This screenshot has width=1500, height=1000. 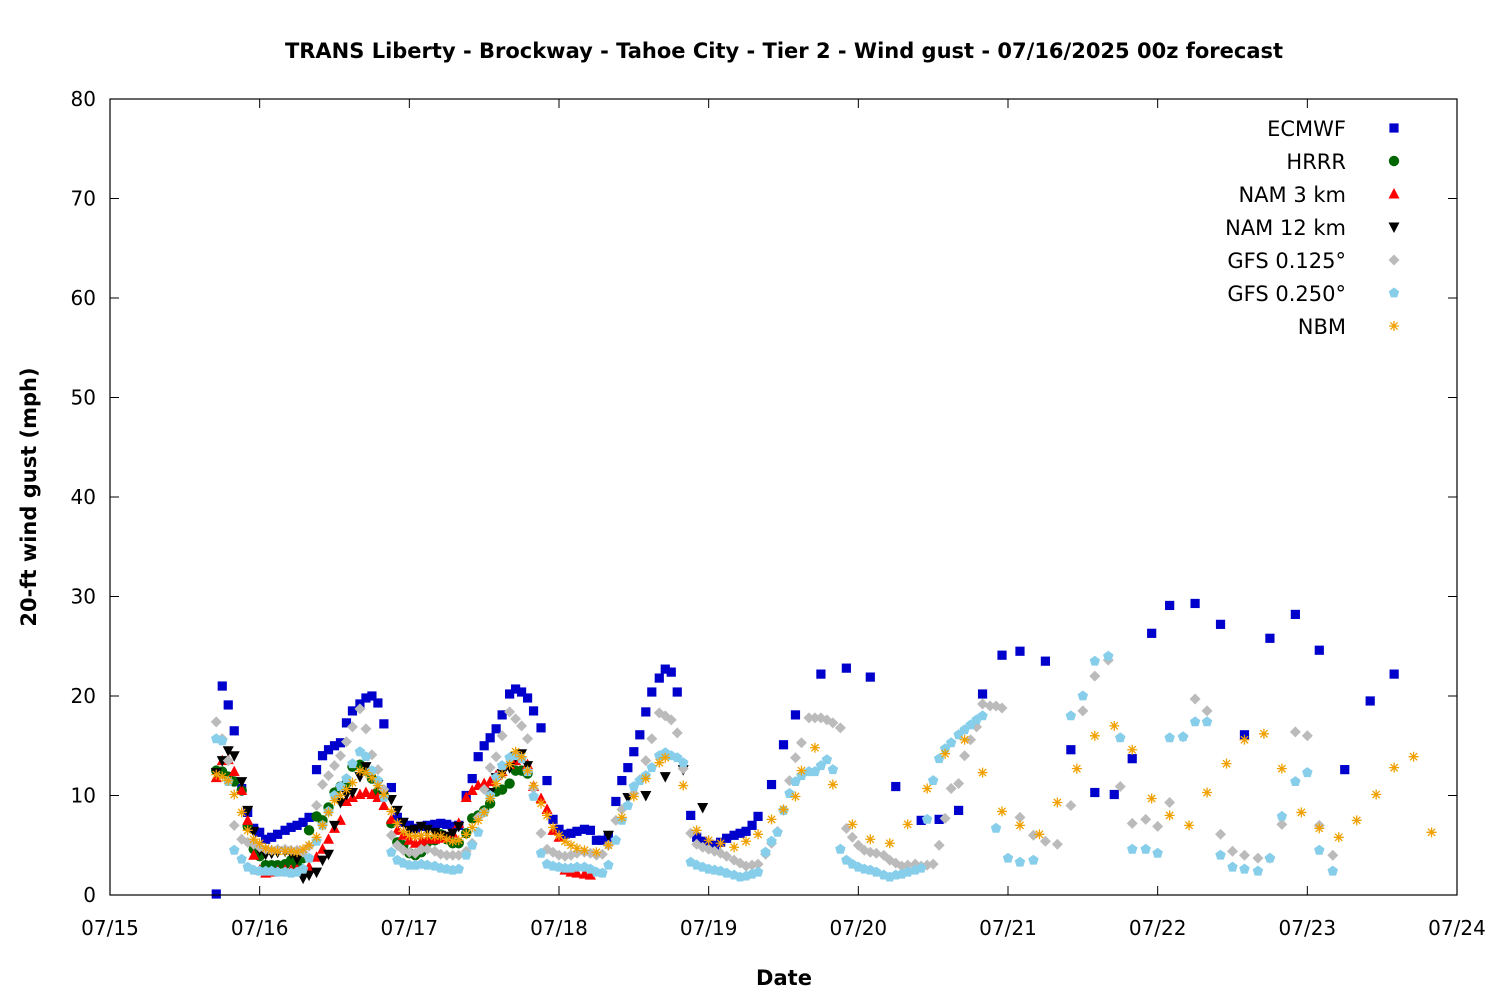 I want to click on y-axis-label: 20-ft wind gust (mph), so click(x=29, y=496).